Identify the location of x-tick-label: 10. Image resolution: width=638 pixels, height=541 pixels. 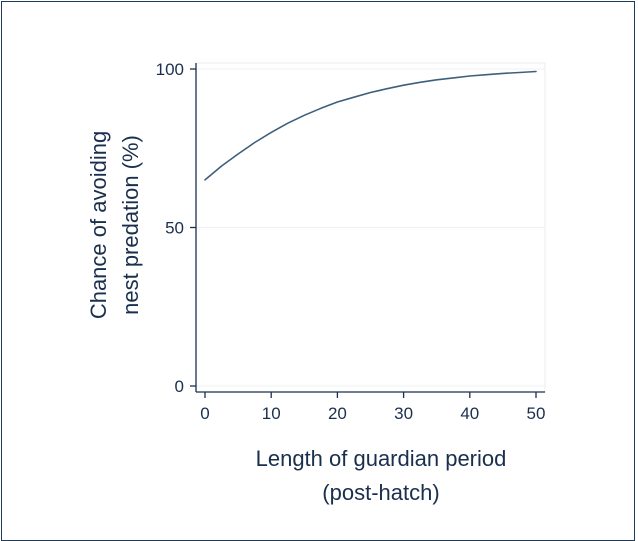
(271, 413).